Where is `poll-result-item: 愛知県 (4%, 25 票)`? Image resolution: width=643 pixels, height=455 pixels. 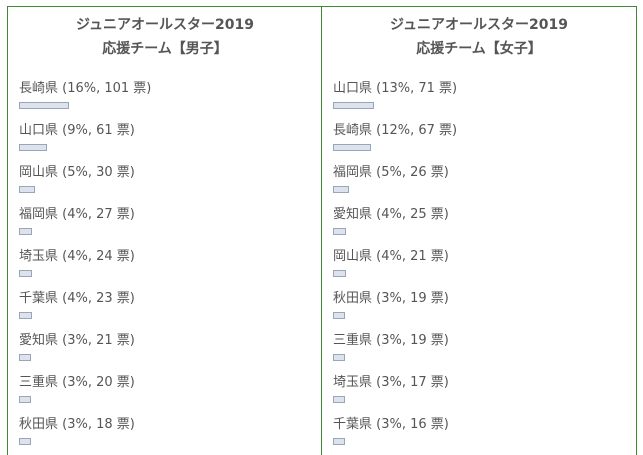 poll-result-item: 愛知県 (4%, 25 票) is located at coordinates (395, 227).